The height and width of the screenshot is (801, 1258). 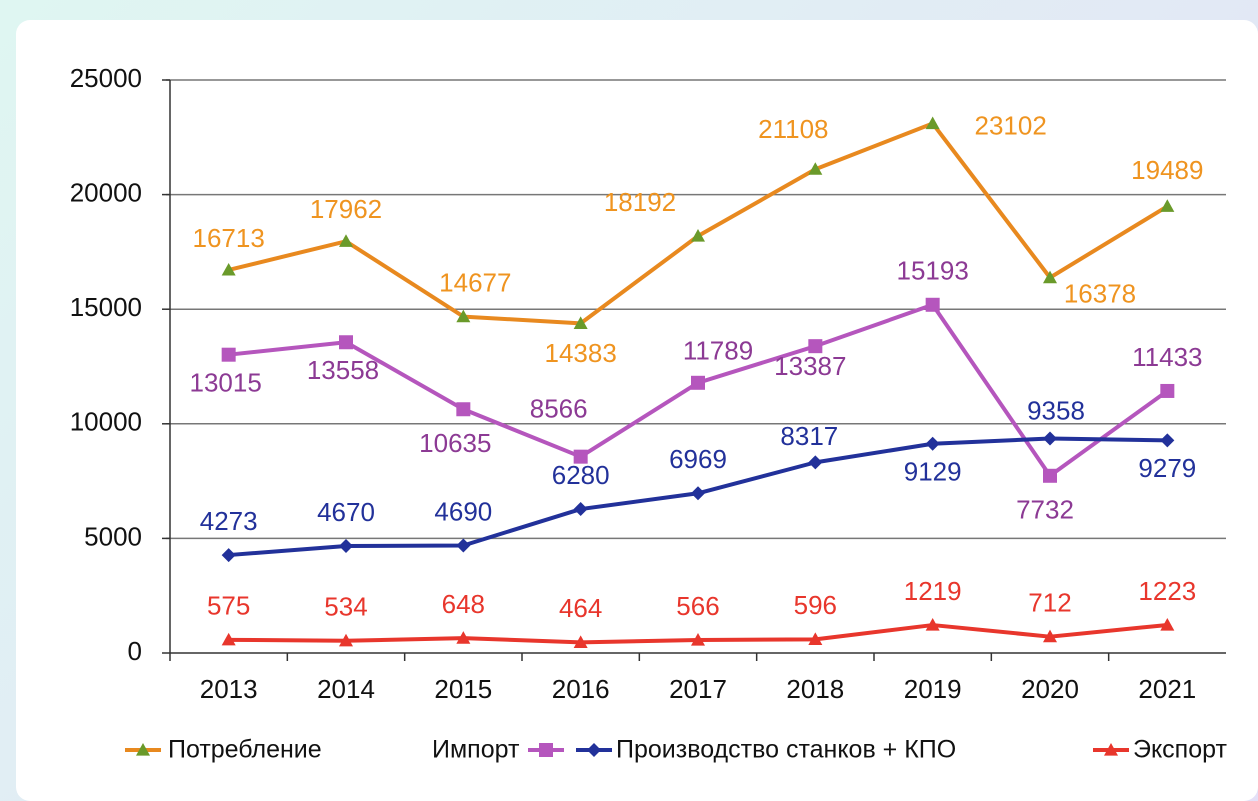 I want to click on data-label: 11789, so click(x=718, y=351).